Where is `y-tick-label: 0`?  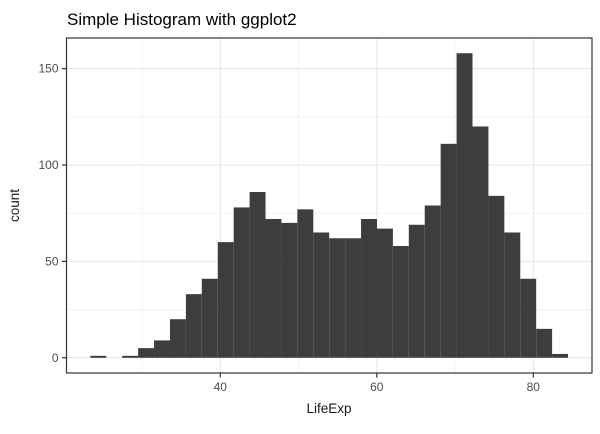 y-tick-label: 0 is located at coordinates (55, 358).